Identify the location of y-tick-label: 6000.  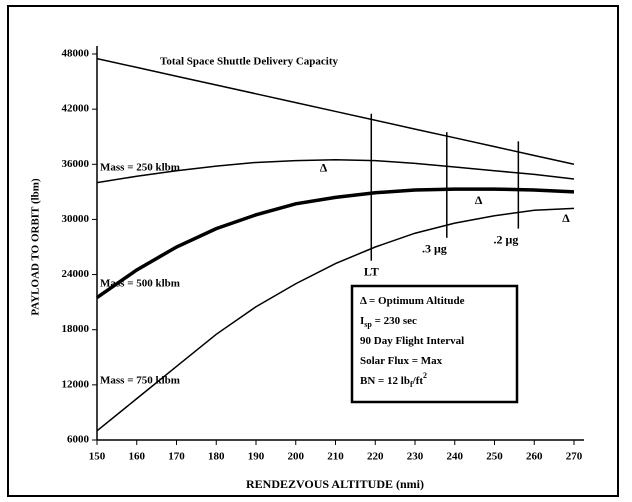
(78, 440).